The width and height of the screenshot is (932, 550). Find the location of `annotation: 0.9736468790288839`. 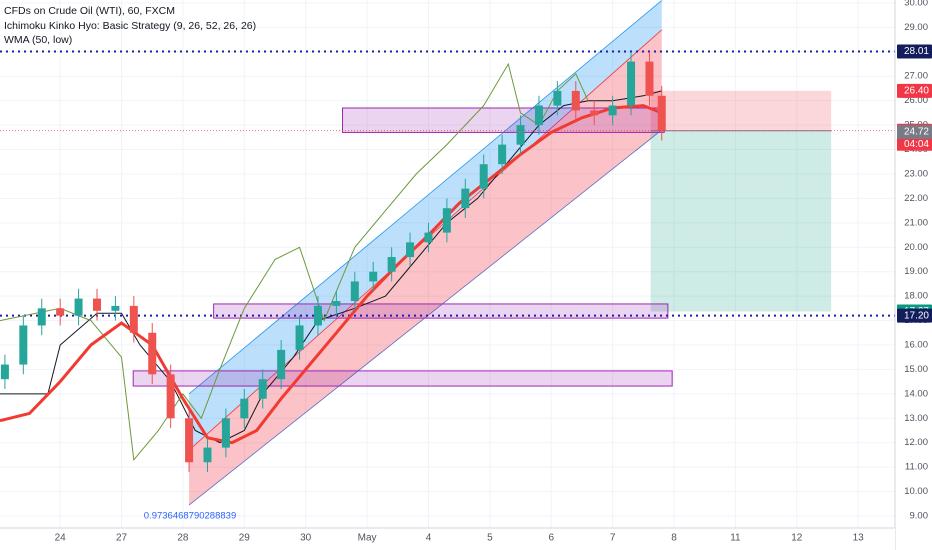

annotation: 0.9736468790288839 is located at coordinates (190, 516).